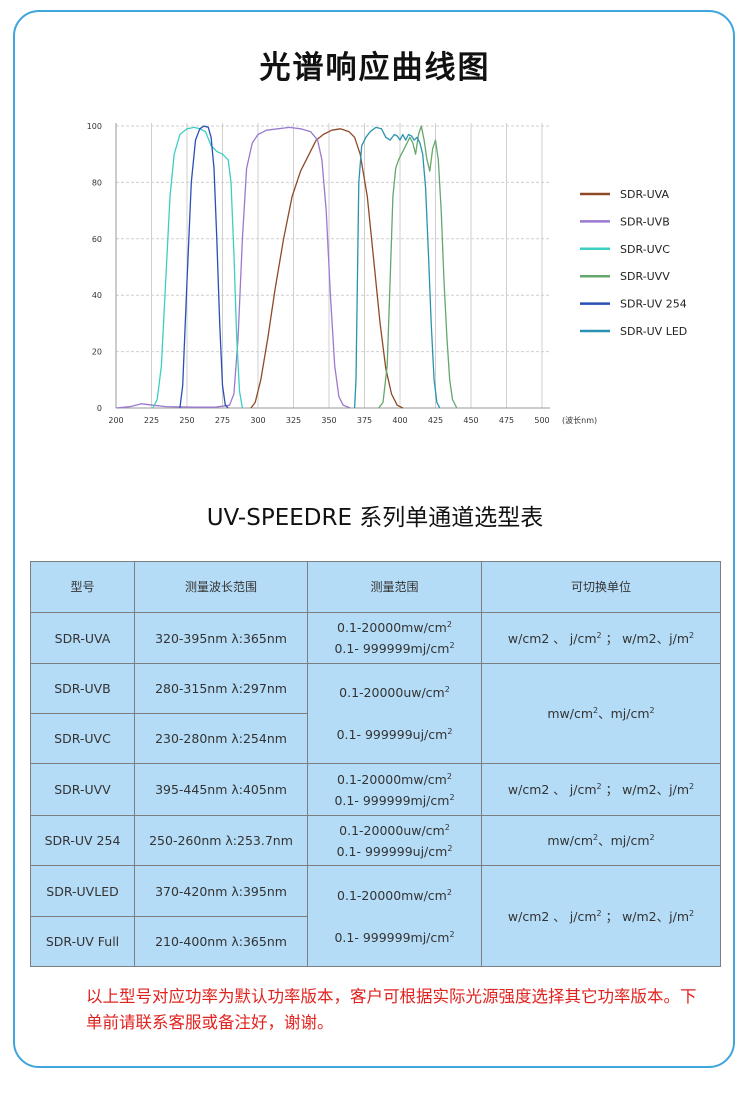 The height and width of the screenshot is (1102, 750). Describe the element at coordinates (97, 352) in the screenshot. I see `y-tick-label: 20` at that location.